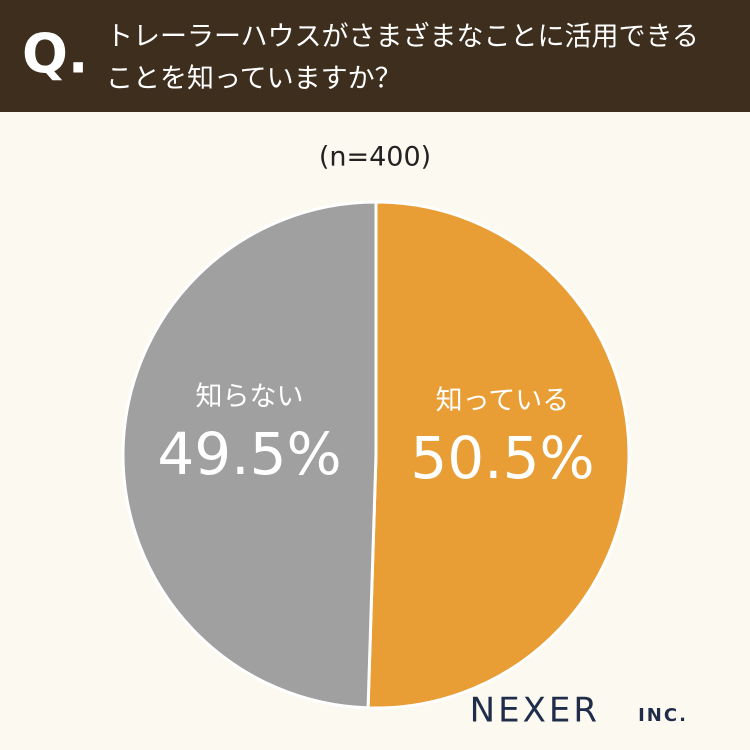 Image resolution: width=750 pixels, height=750 pixels. I want to click on brand-suffix: INC., so click(663, 715).